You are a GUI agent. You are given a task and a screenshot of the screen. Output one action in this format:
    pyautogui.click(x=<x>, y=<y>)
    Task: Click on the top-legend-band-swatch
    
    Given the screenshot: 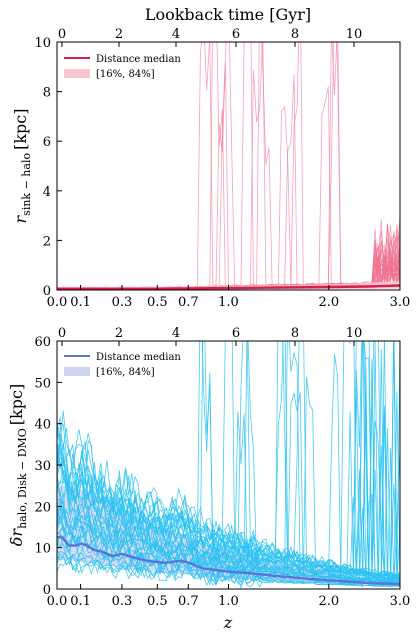 What is the action you would take?
    pyautogui.click(x=77, y=73)
    